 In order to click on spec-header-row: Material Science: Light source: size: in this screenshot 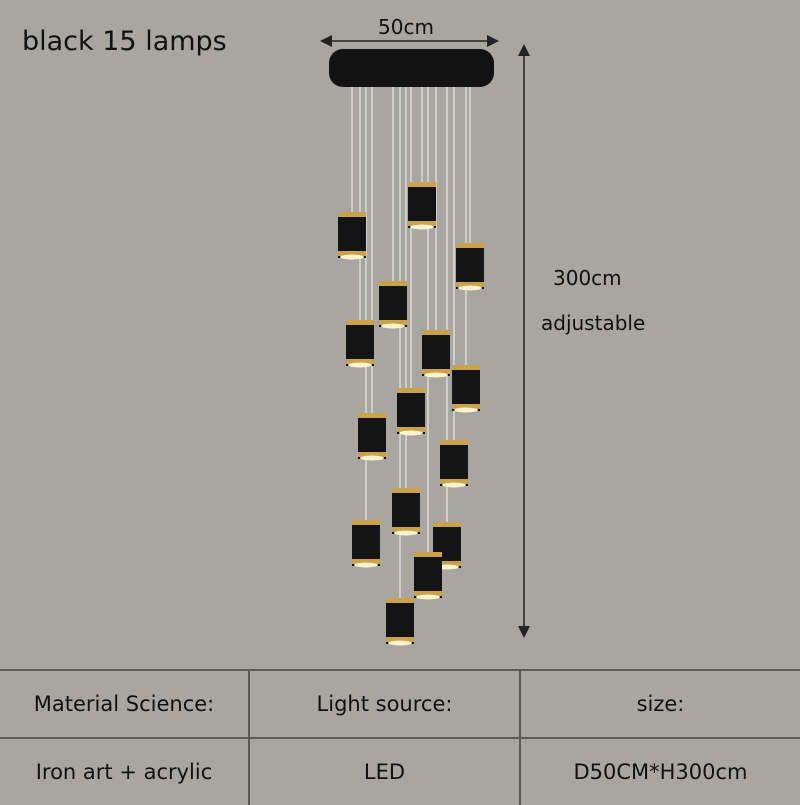, I will do `click(400, 704)`.